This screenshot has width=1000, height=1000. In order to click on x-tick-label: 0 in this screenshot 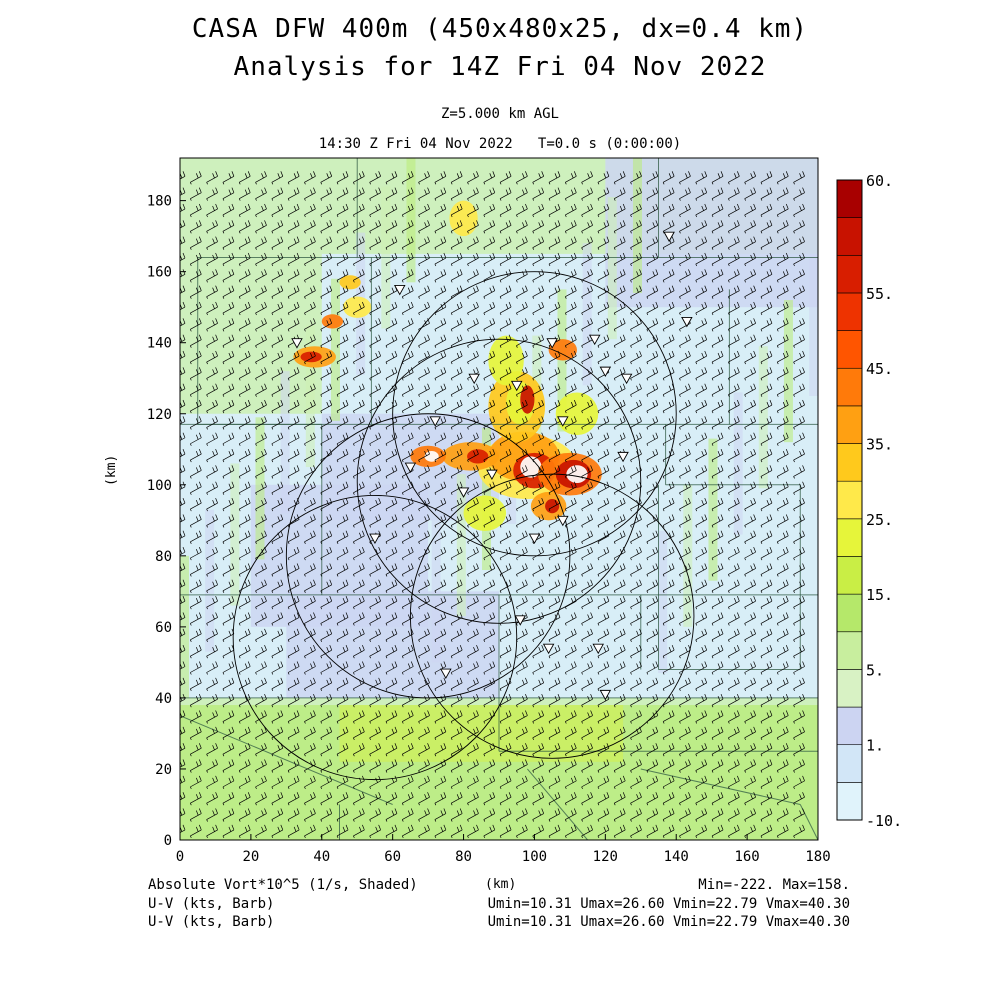, I will do `click(180, 857)`.